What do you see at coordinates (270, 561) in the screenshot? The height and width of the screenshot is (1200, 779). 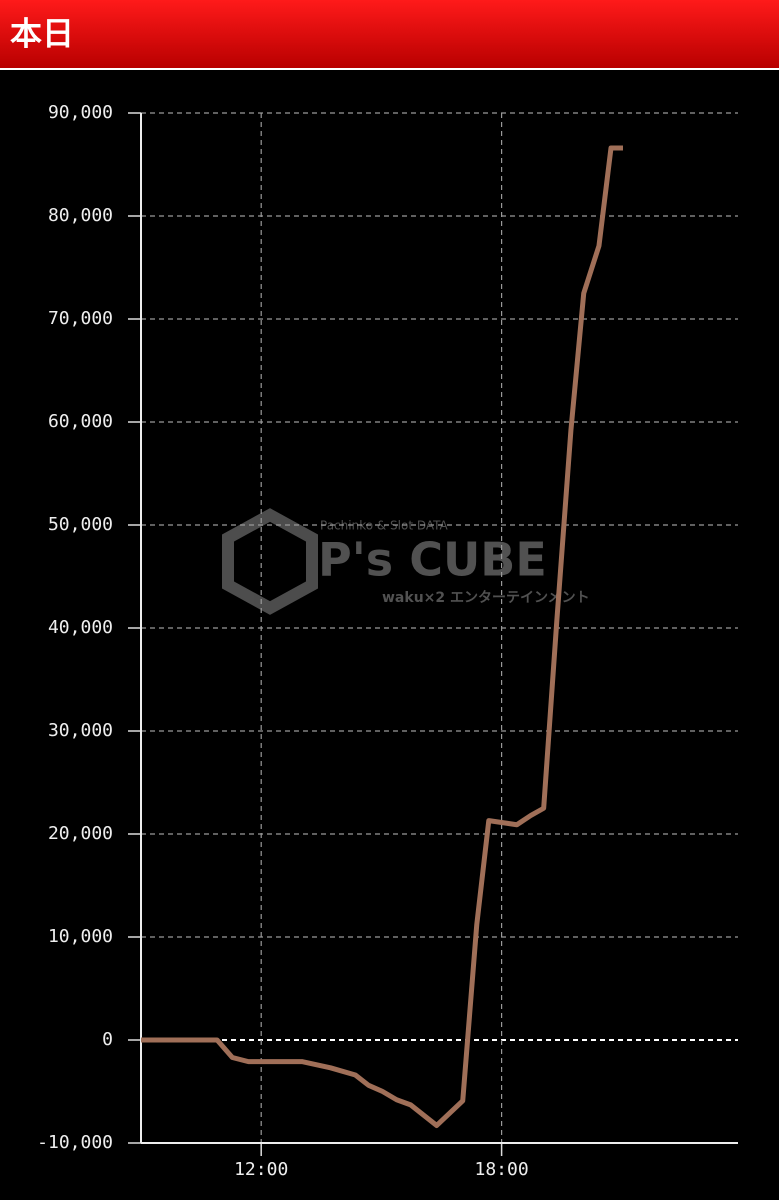 I see `watermark-logo` at bounding box center [270, 561].